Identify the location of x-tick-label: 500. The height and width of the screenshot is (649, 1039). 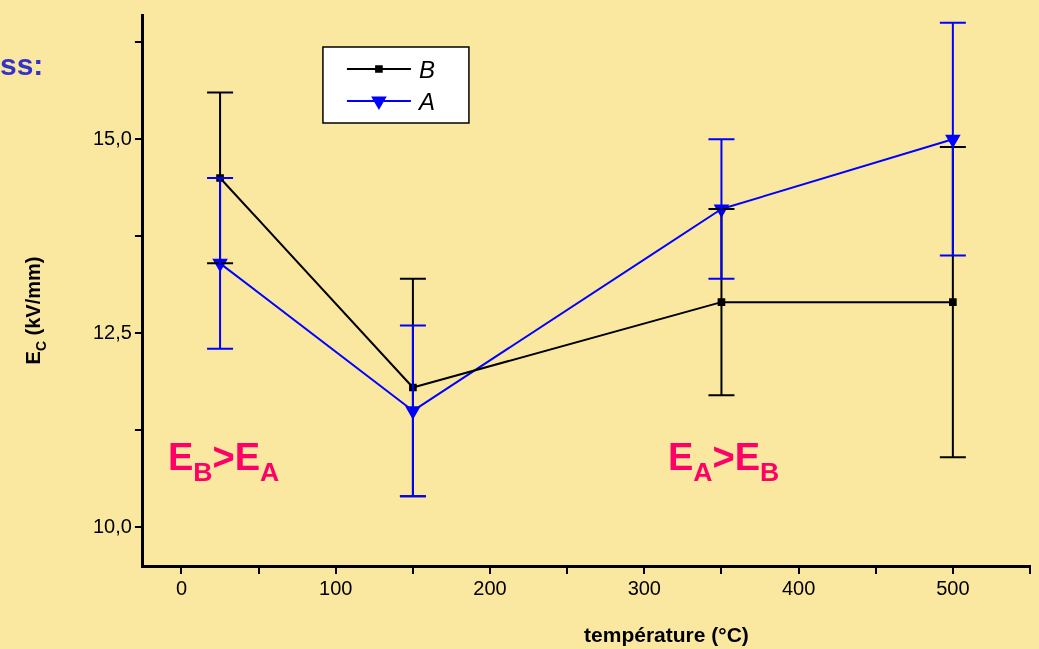
(953, 587).